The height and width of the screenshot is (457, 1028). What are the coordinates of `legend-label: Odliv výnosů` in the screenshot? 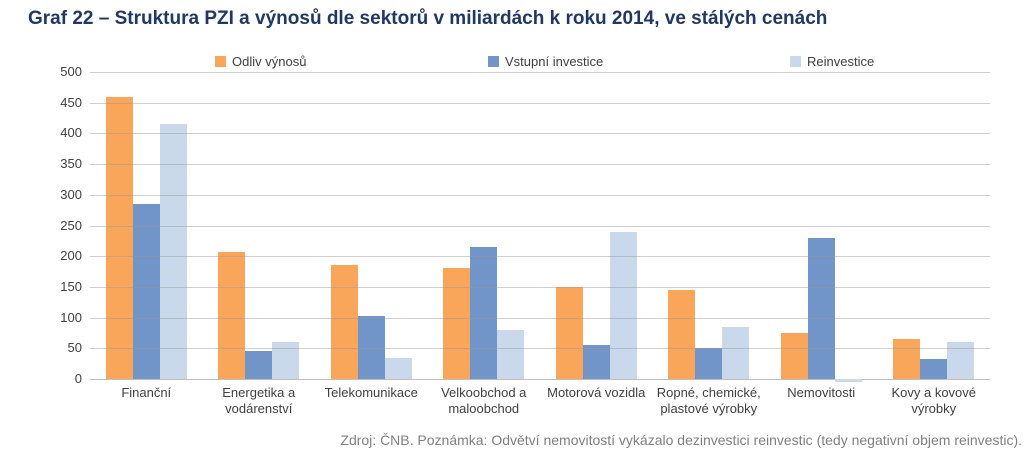 It's located at (269, 61).